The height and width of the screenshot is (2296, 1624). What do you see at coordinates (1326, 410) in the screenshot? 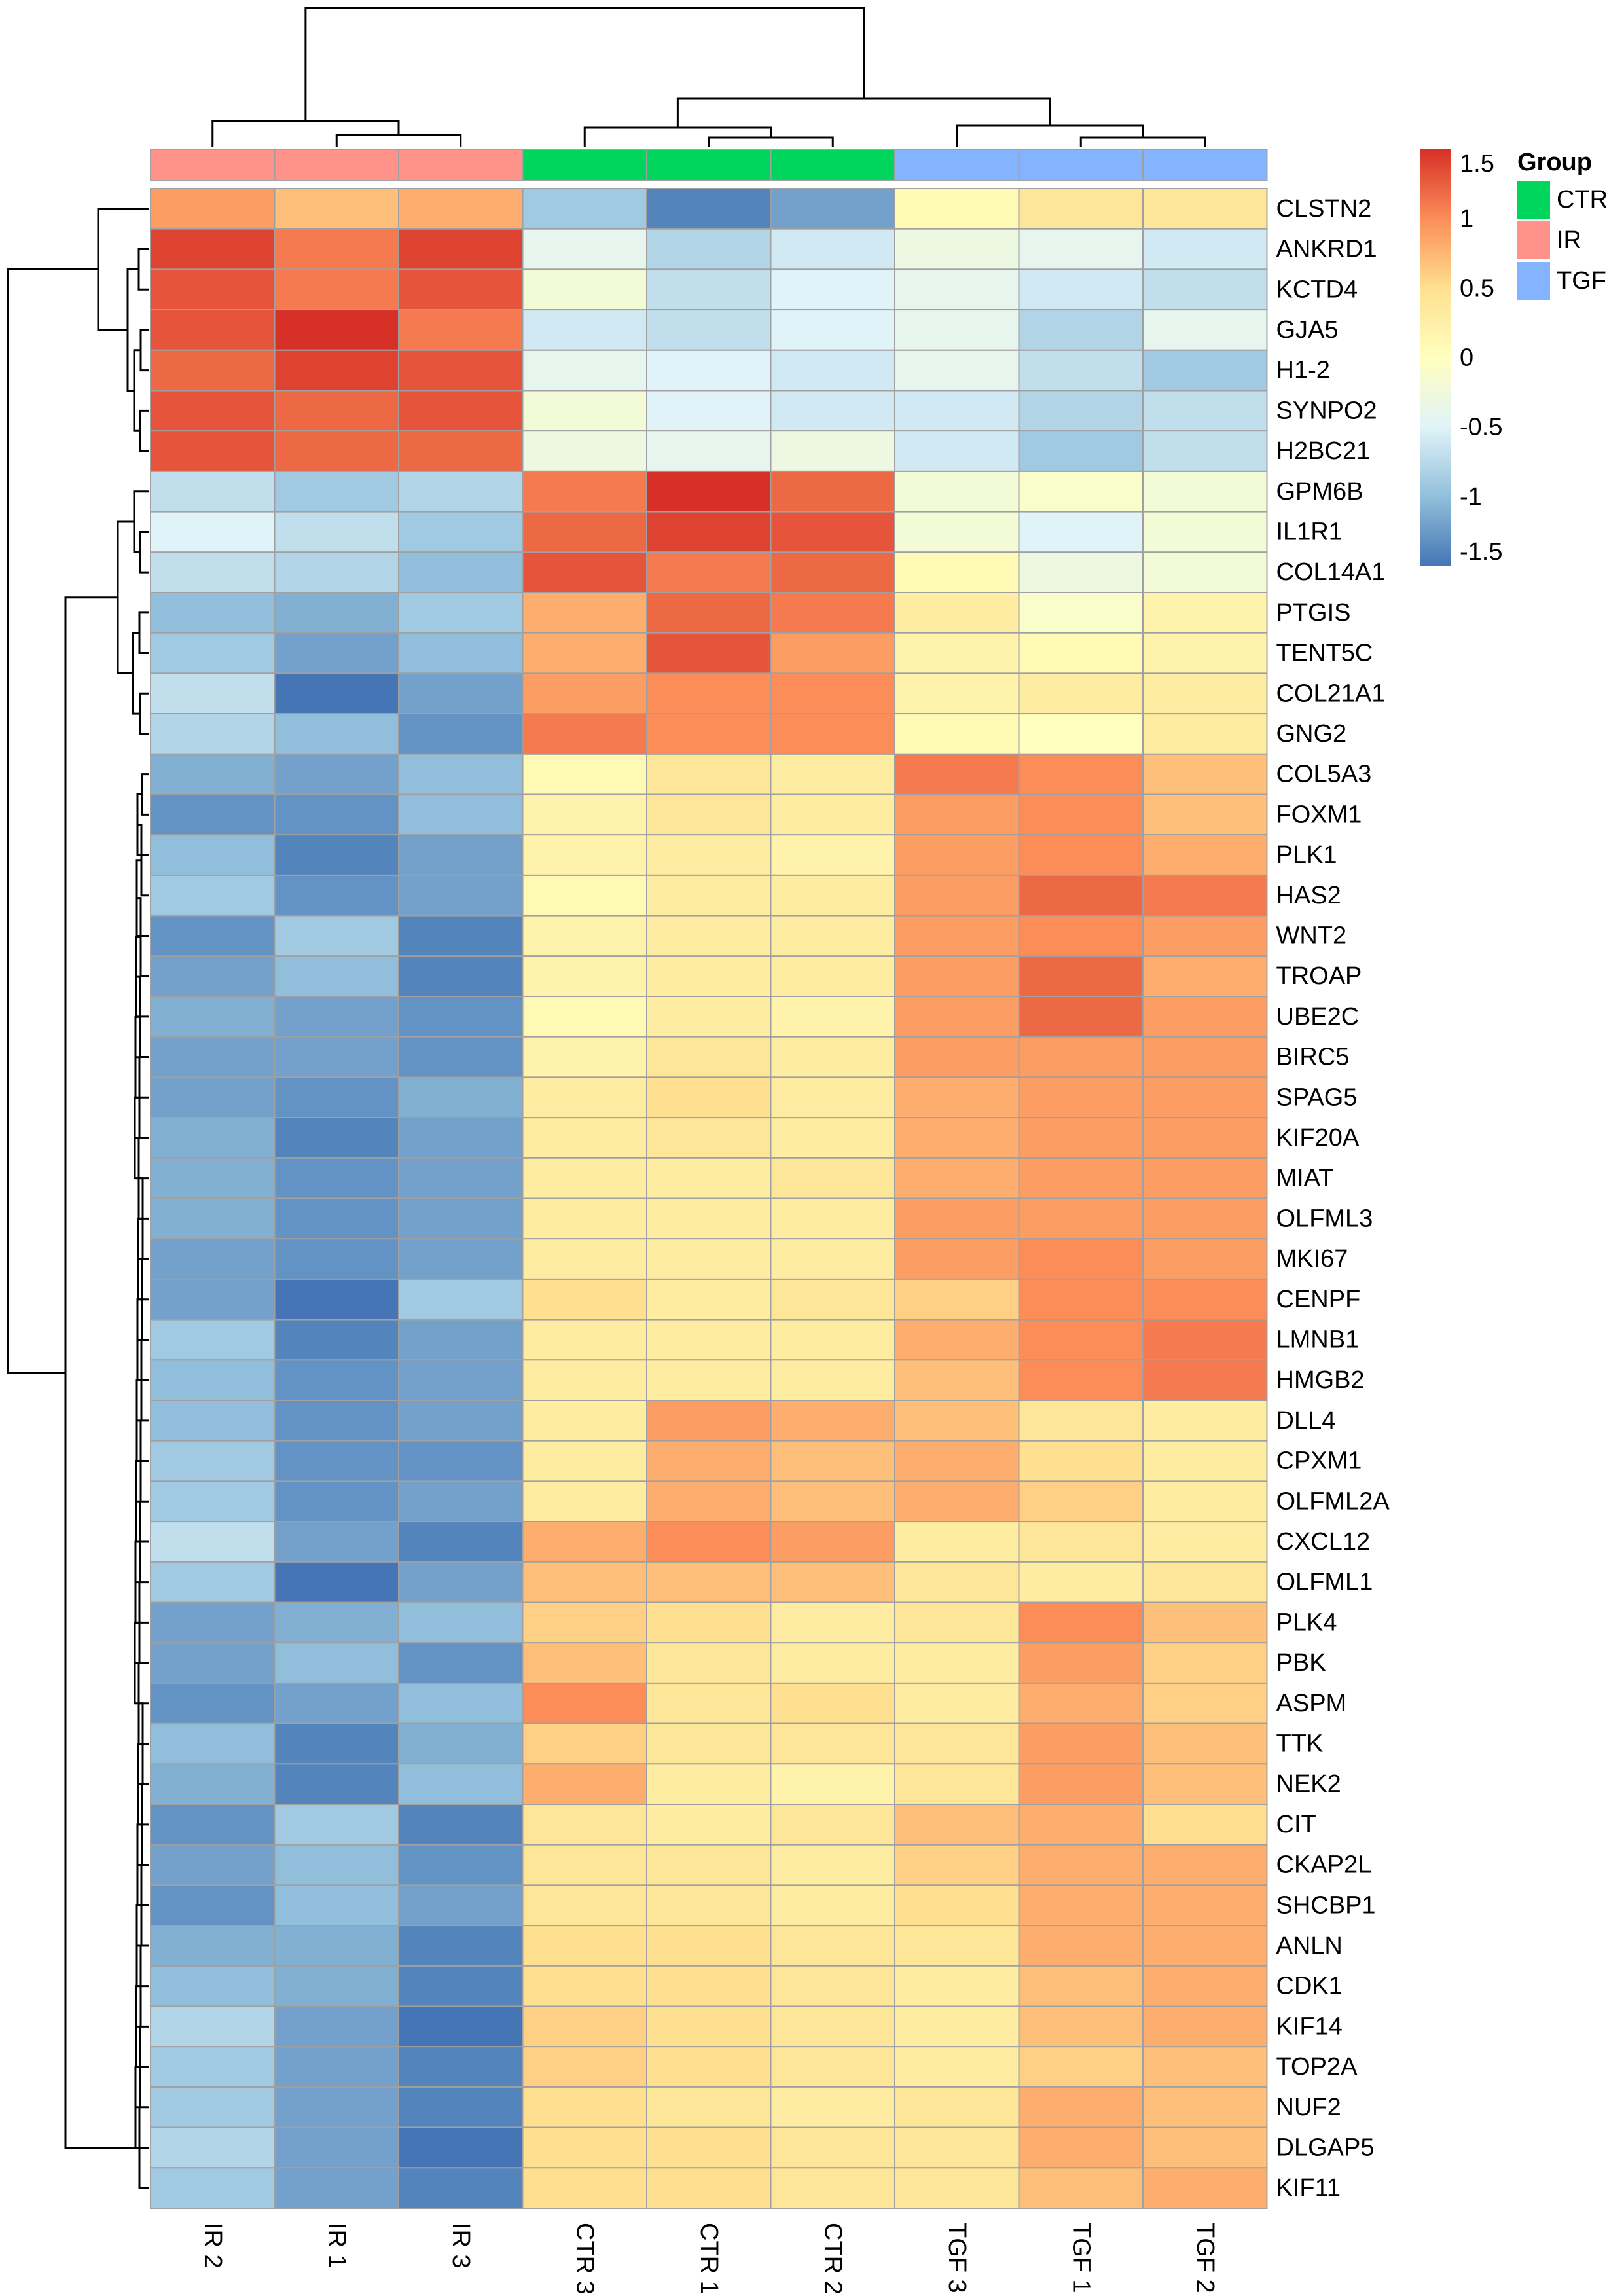
I see `row-label: SYNPO2` at bounding box center [1326, 410].